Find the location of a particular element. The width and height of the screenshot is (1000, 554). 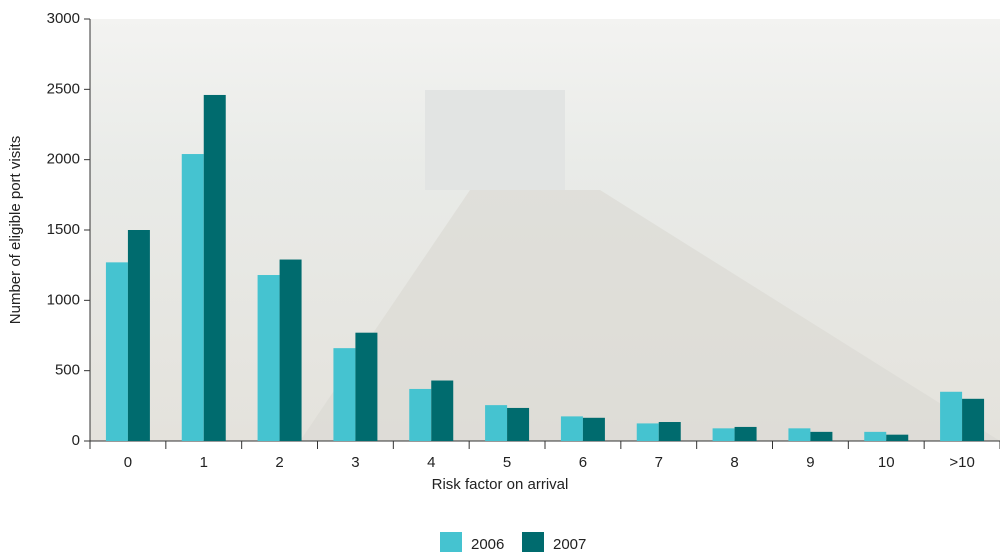

x-tick-label: 6 is located at coordinates (583, 462).